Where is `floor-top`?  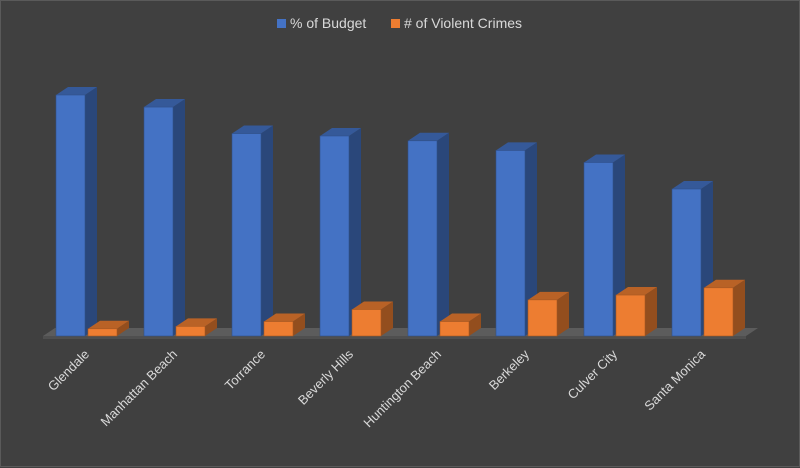 floor-top is located at coordinates (400, 332).